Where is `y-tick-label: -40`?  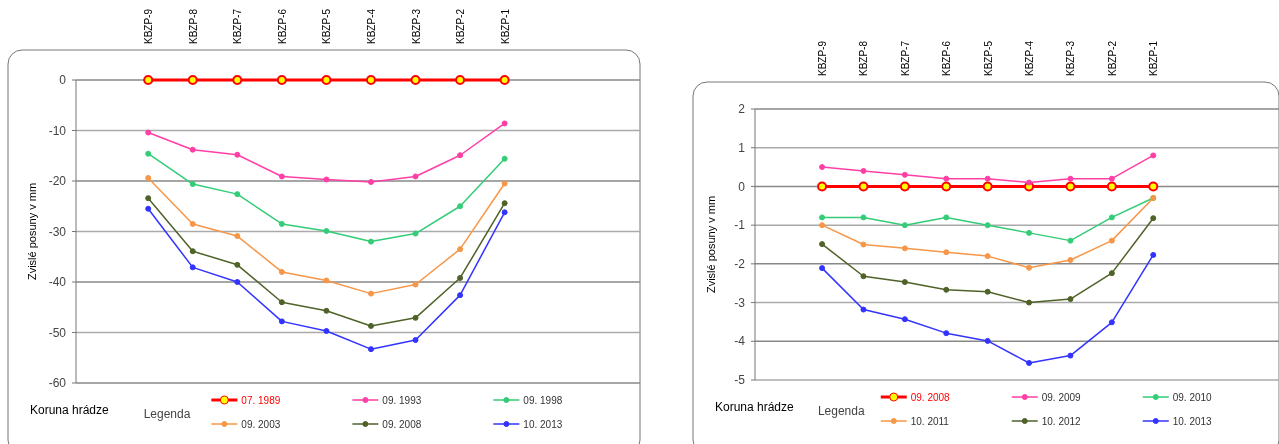 y-tick-label: -40 is located at coordinates (57, 282).